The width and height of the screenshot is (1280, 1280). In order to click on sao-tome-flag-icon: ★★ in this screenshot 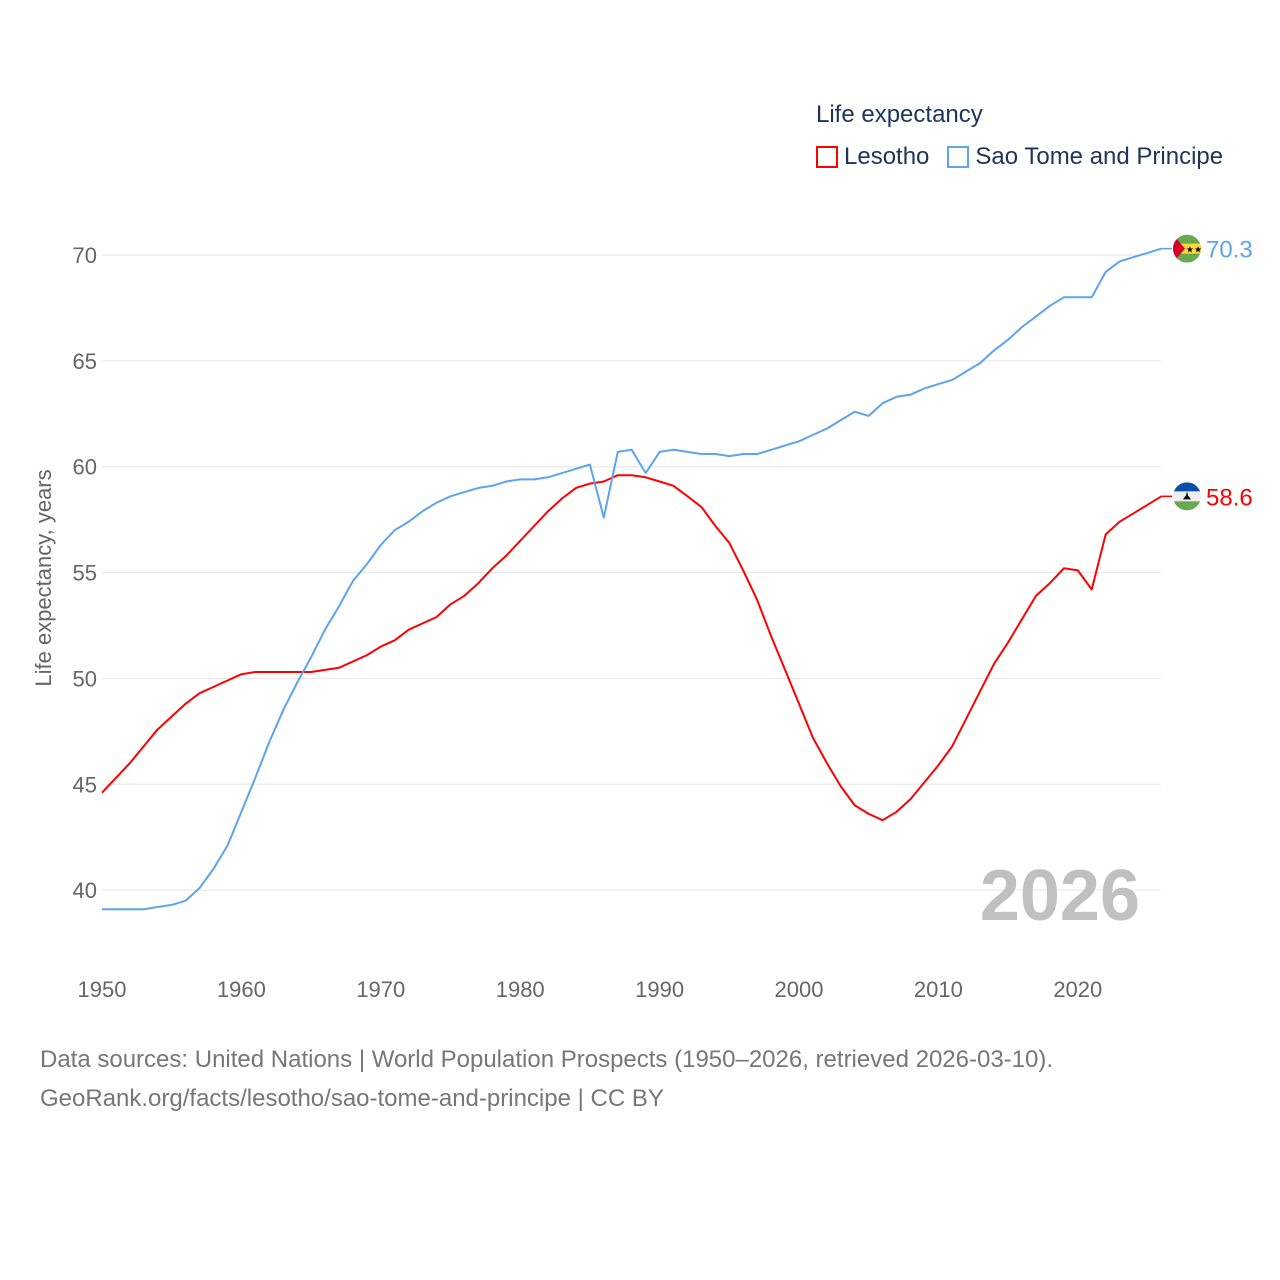, I will do `click(1187, 248)`.